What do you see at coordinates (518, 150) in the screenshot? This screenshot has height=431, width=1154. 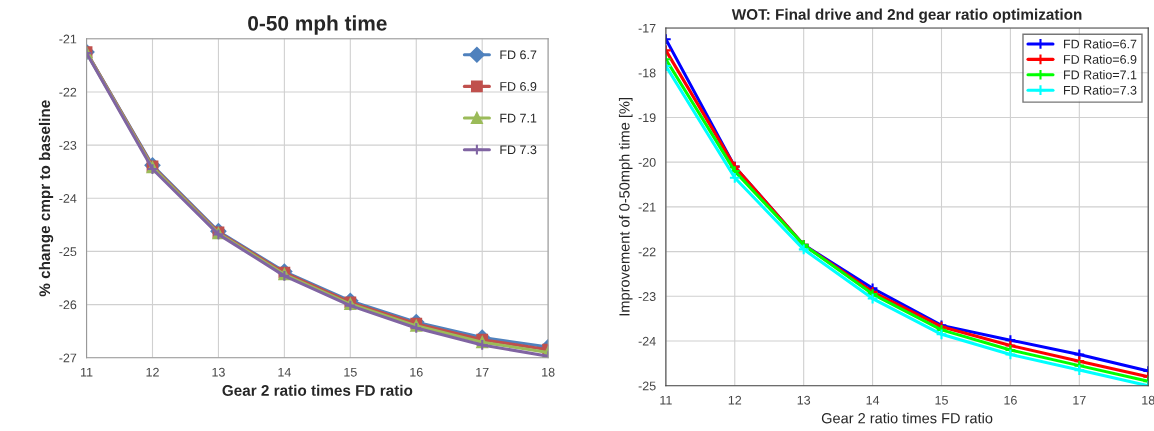 I see `legend-label: FD 7.3` at bounding box center [518, 150].